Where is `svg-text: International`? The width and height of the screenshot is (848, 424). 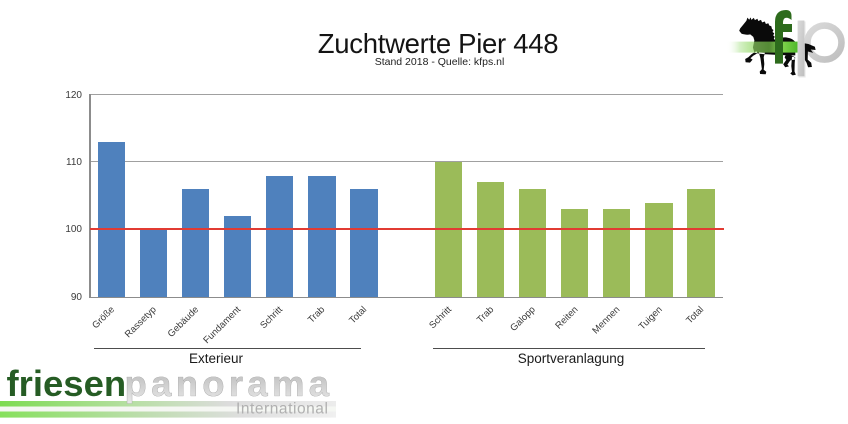
svg-text: International is located at coordinates (282, 409).